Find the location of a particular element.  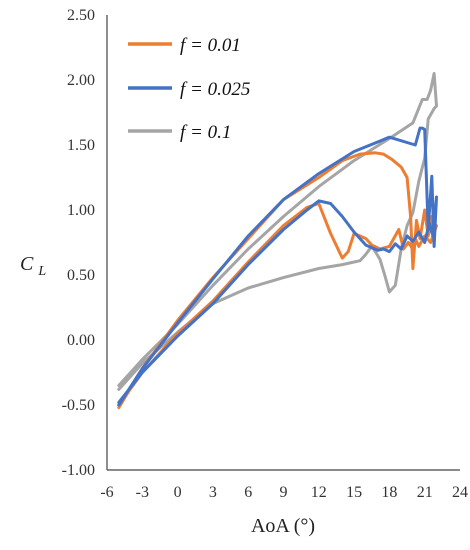

legend: f = 0.01 f = 0.025 f = 0.1 is located at coordinates (189, 89).